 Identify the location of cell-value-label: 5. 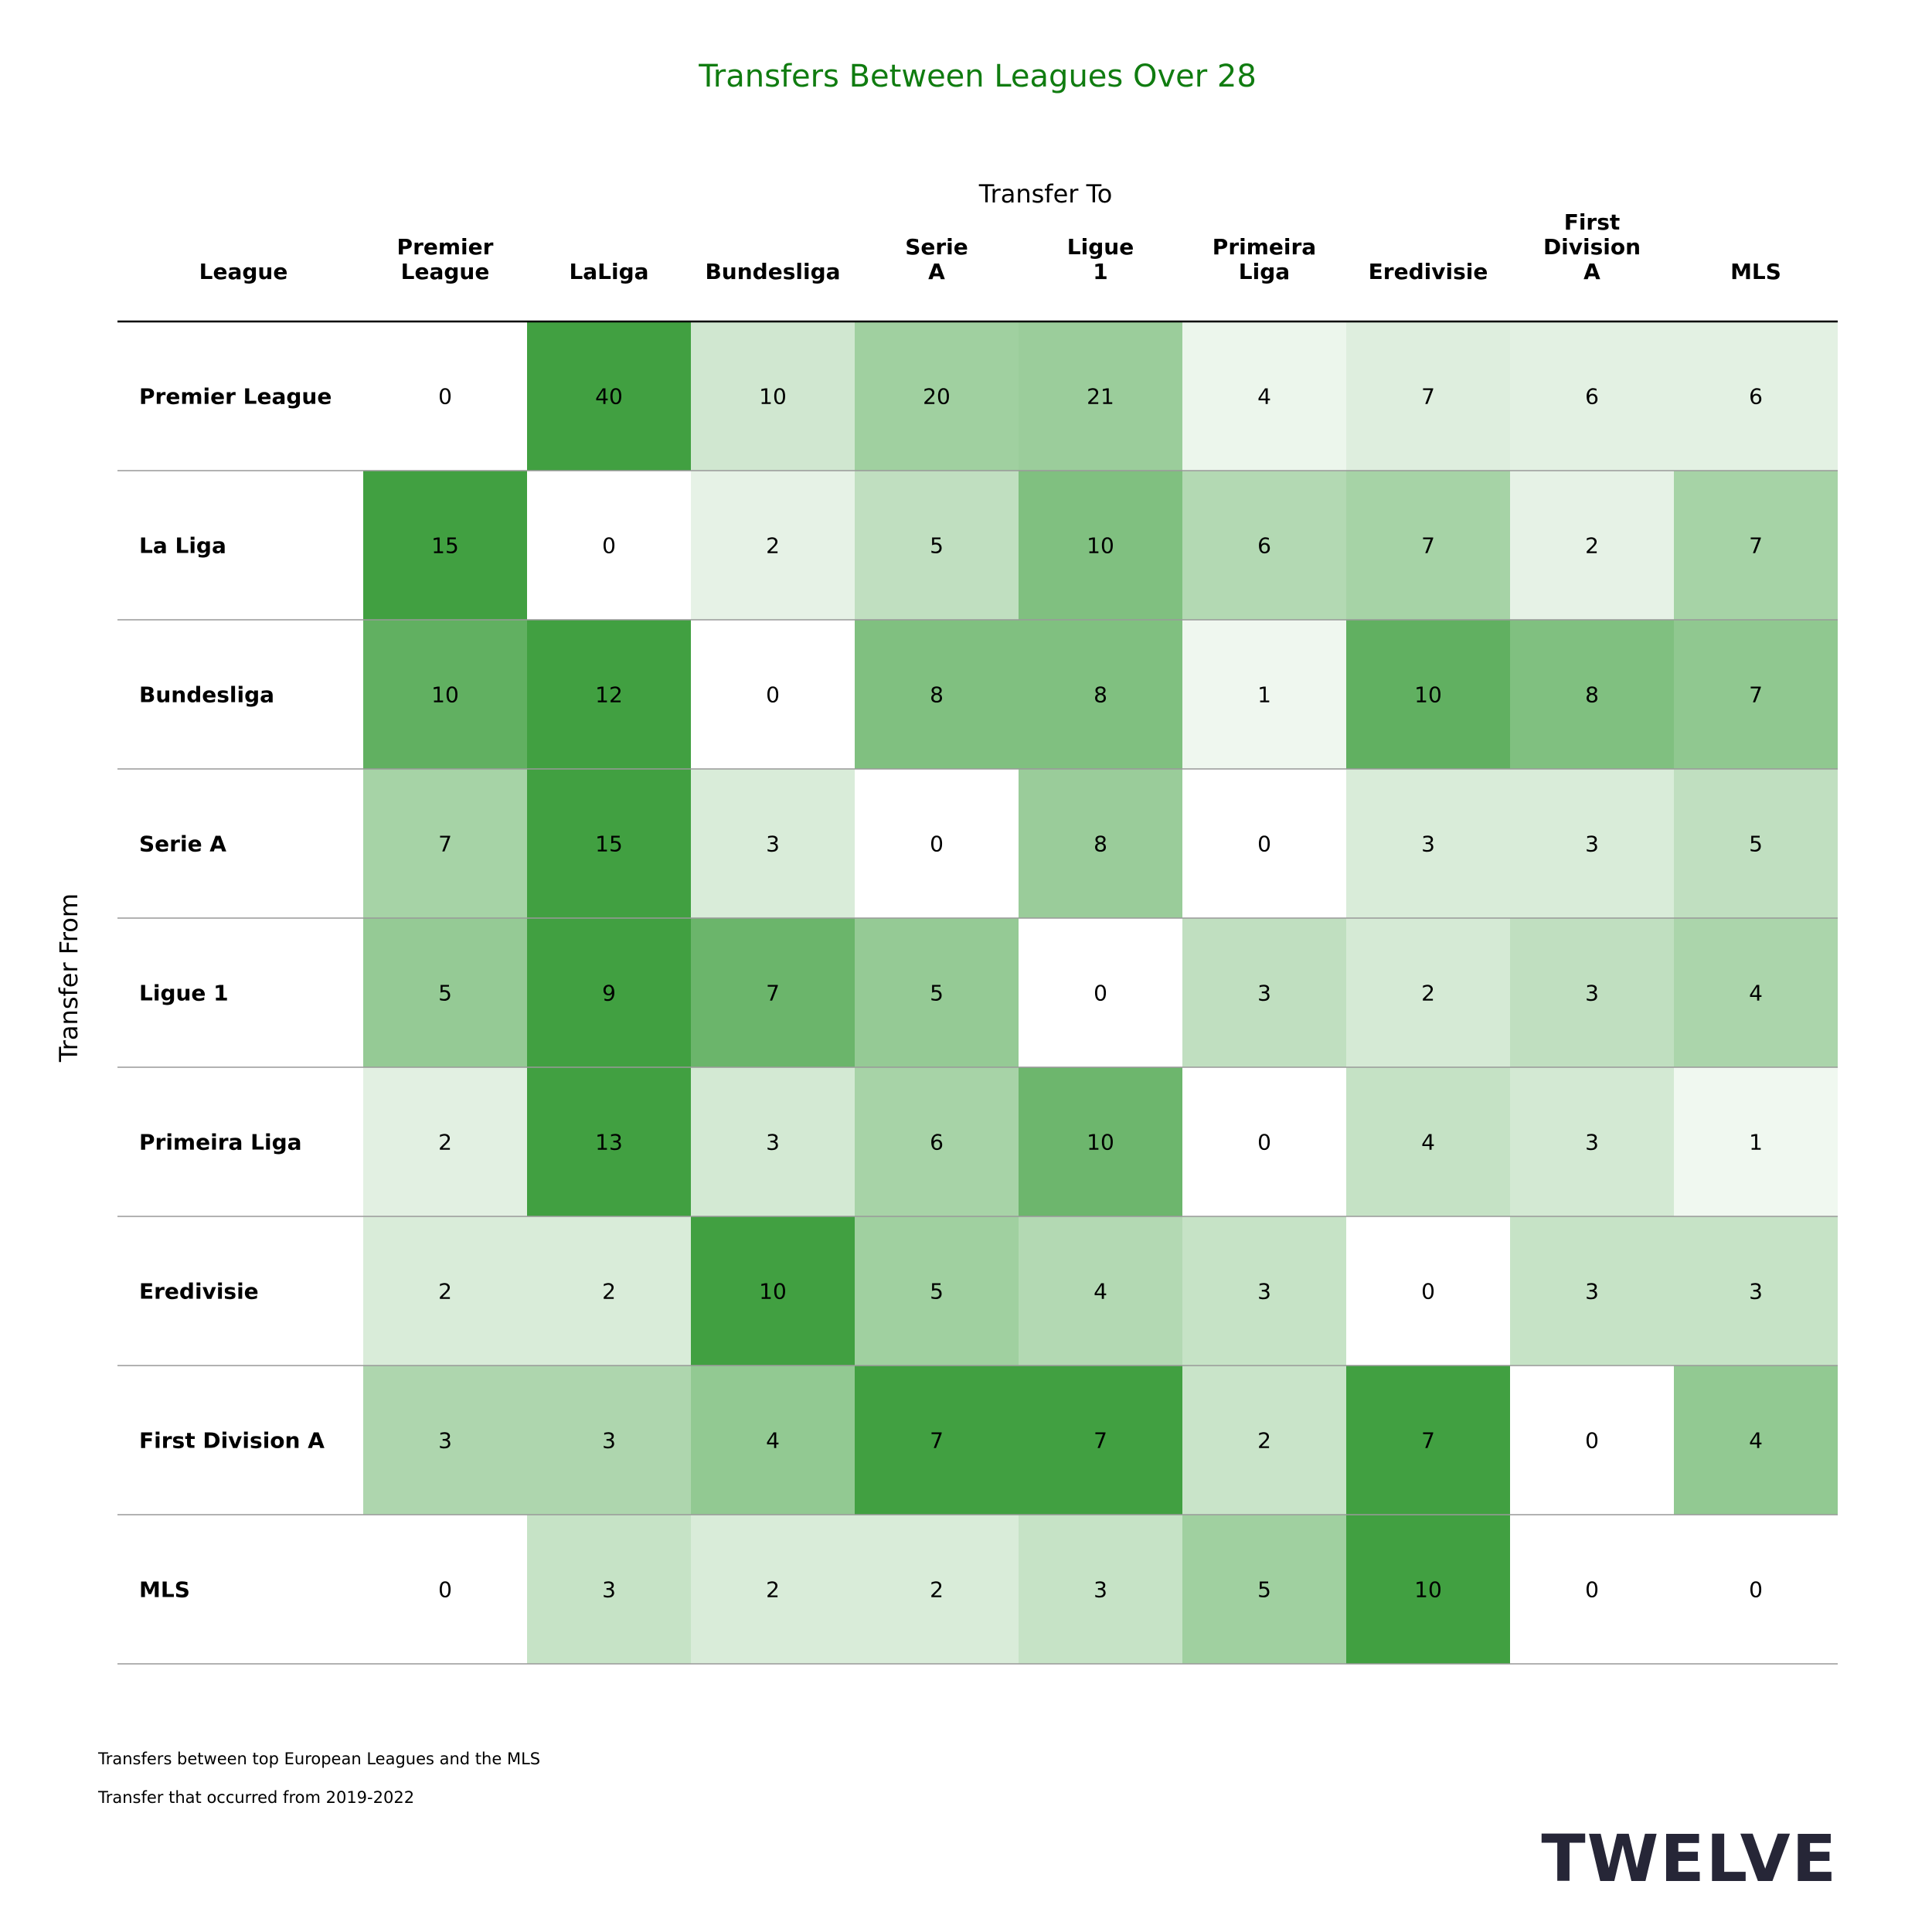
(1264, 1590).